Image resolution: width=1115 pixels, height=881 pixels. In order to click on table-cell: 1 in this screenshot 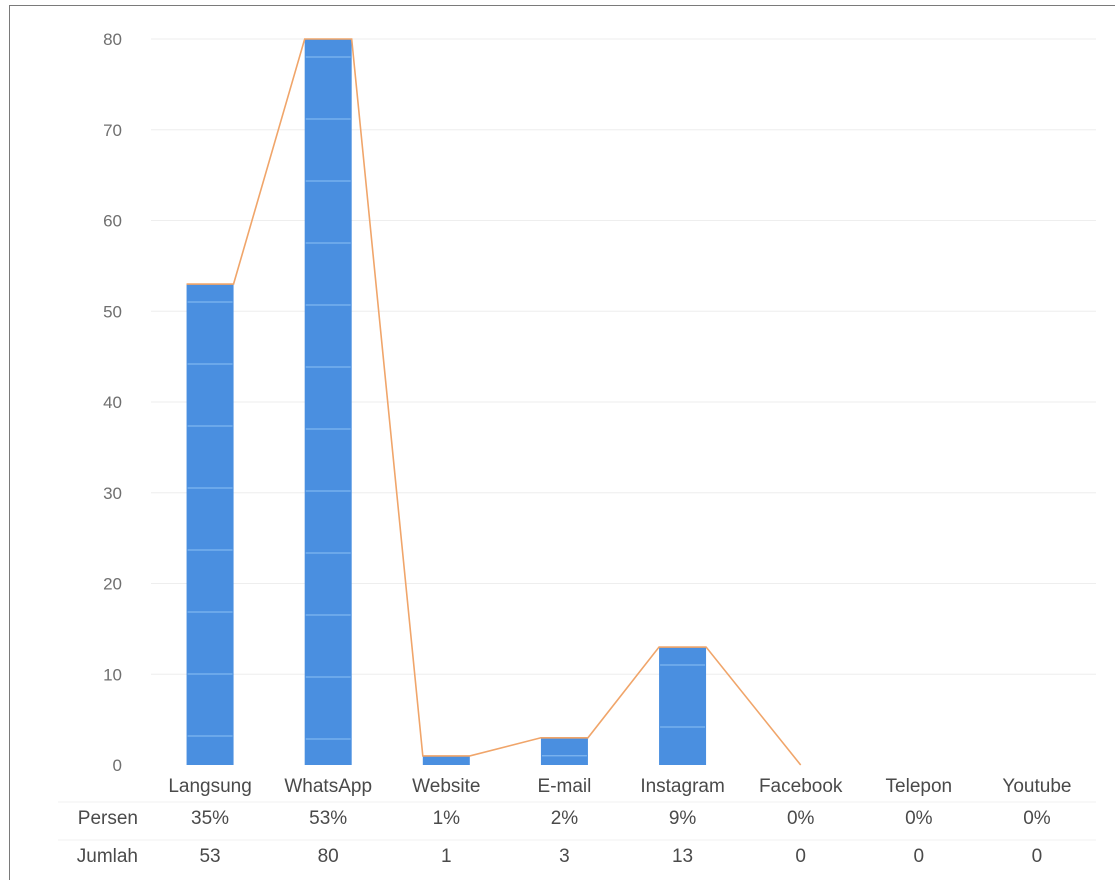, I will do `click(446, 856)`.